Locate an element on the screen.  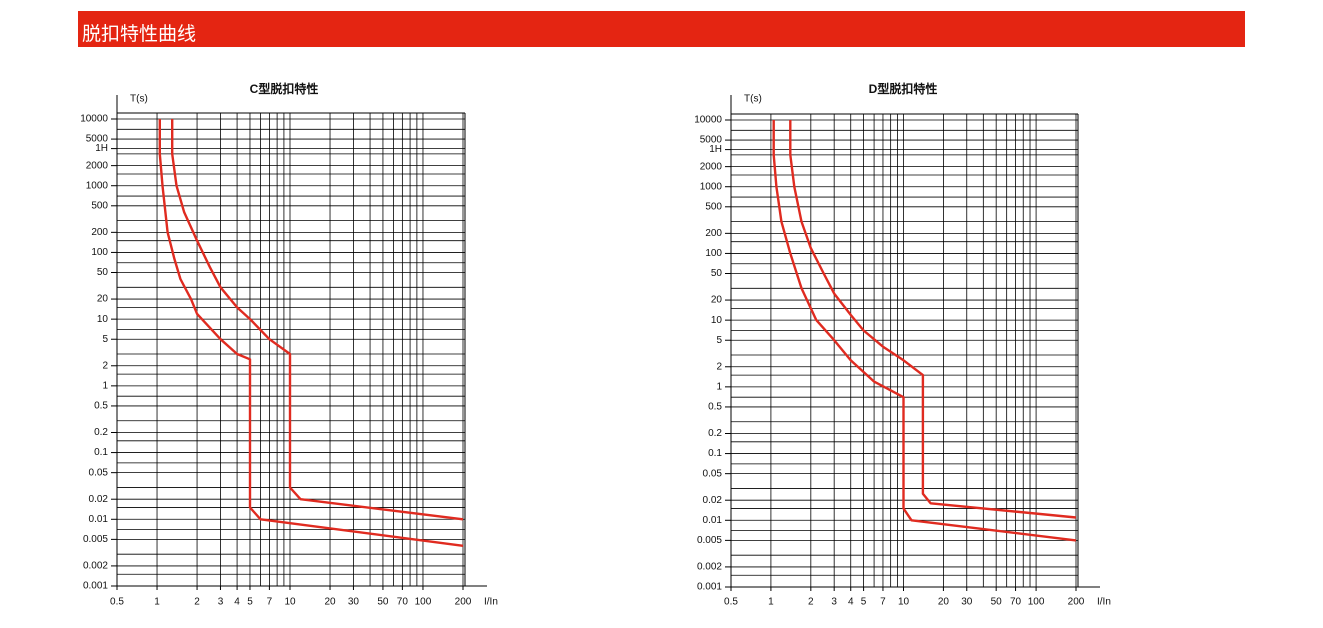
chart-title: C型脱扣特性 is located at coordinates (284, 88).